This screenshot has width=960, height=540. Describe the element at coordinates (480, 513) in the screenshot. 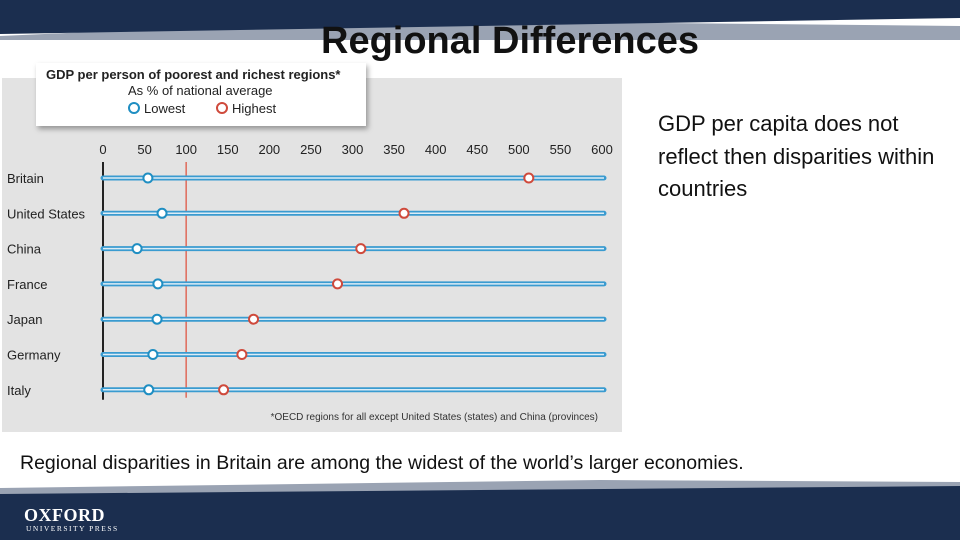

I see `footer-band-fill` at that location.